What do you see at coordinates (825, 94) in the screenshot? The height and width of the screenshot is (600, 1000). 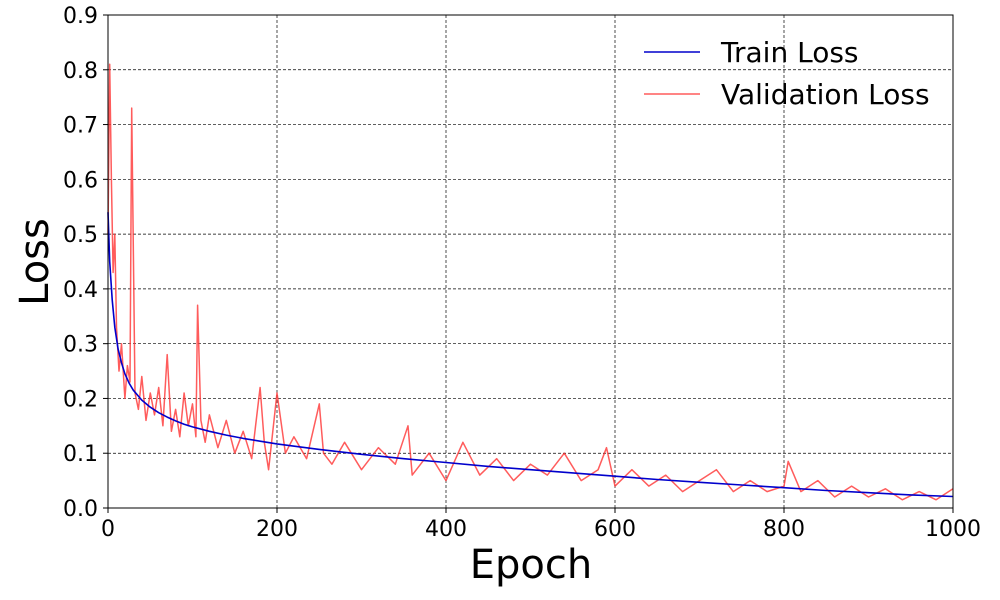 I see `legend-label-validation: Validation Loss` at bounding box center [825, 94].